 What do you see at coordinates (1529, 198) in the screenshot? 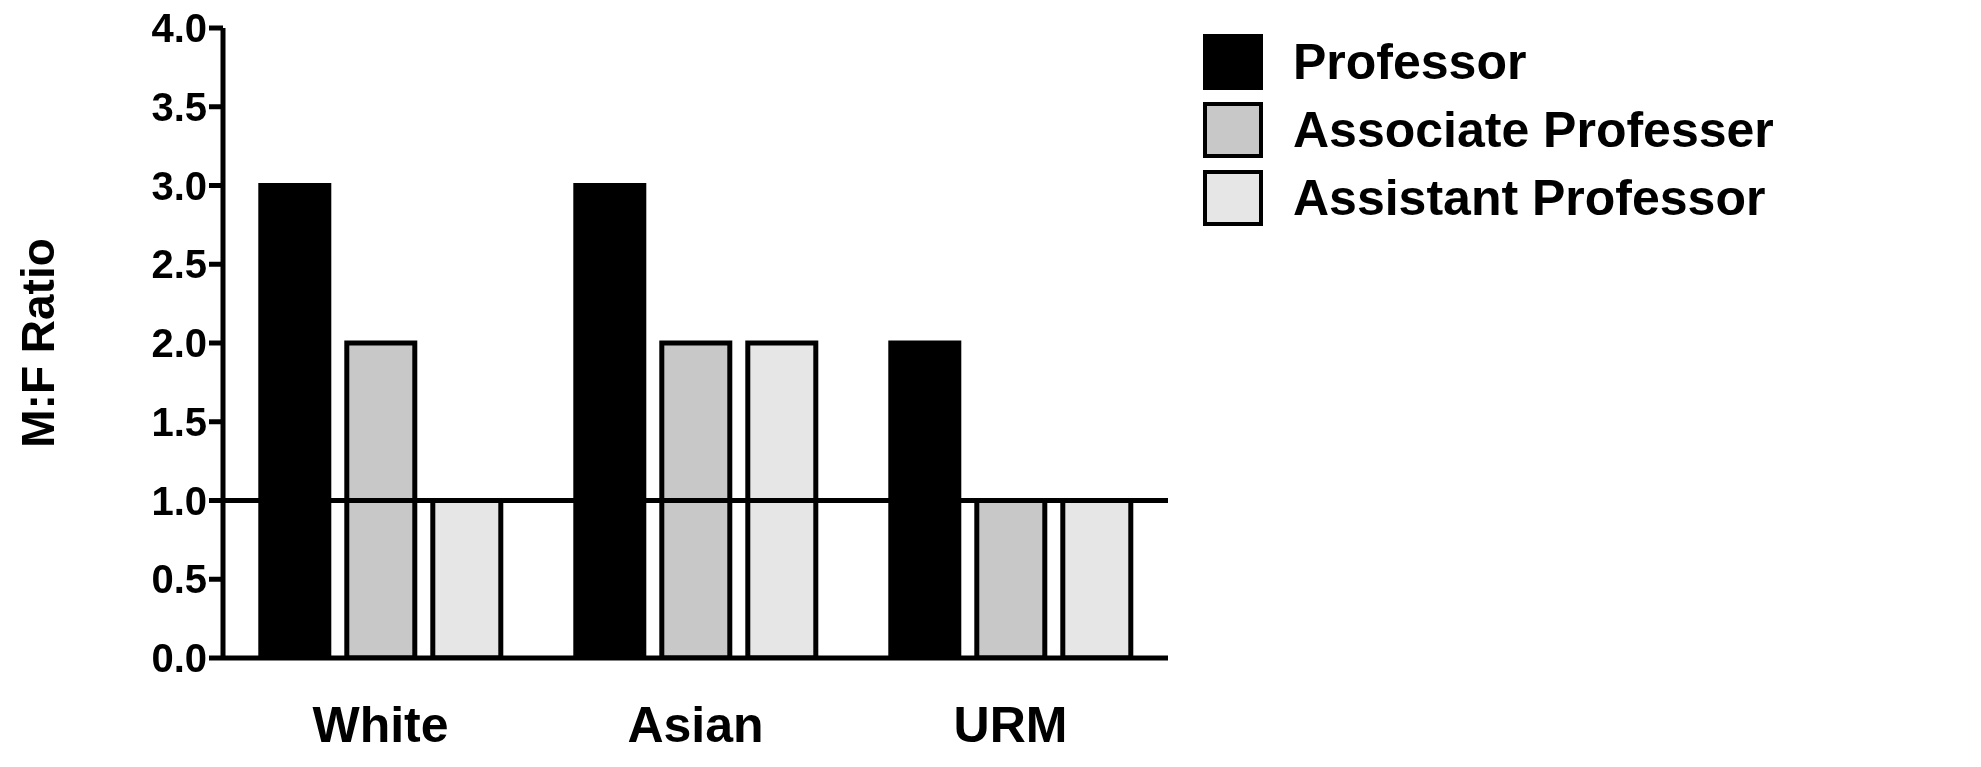
I see `legend-label: Assistant Professor` at bounding box center [1529, 198].